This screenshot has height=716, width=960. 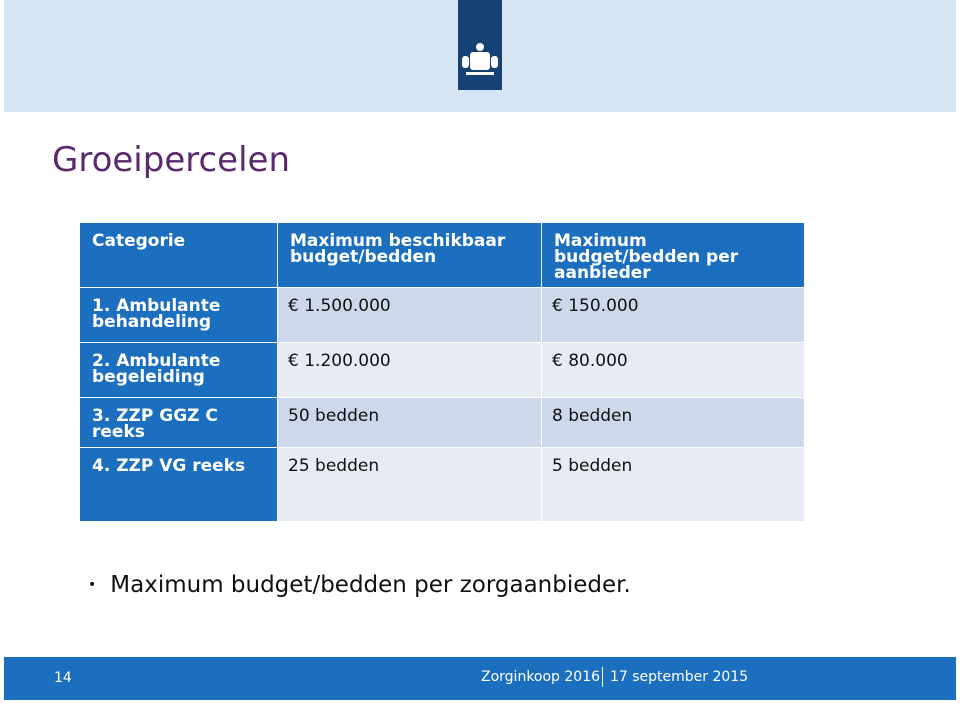 I want to click on logo, so click(x=480, y=45).